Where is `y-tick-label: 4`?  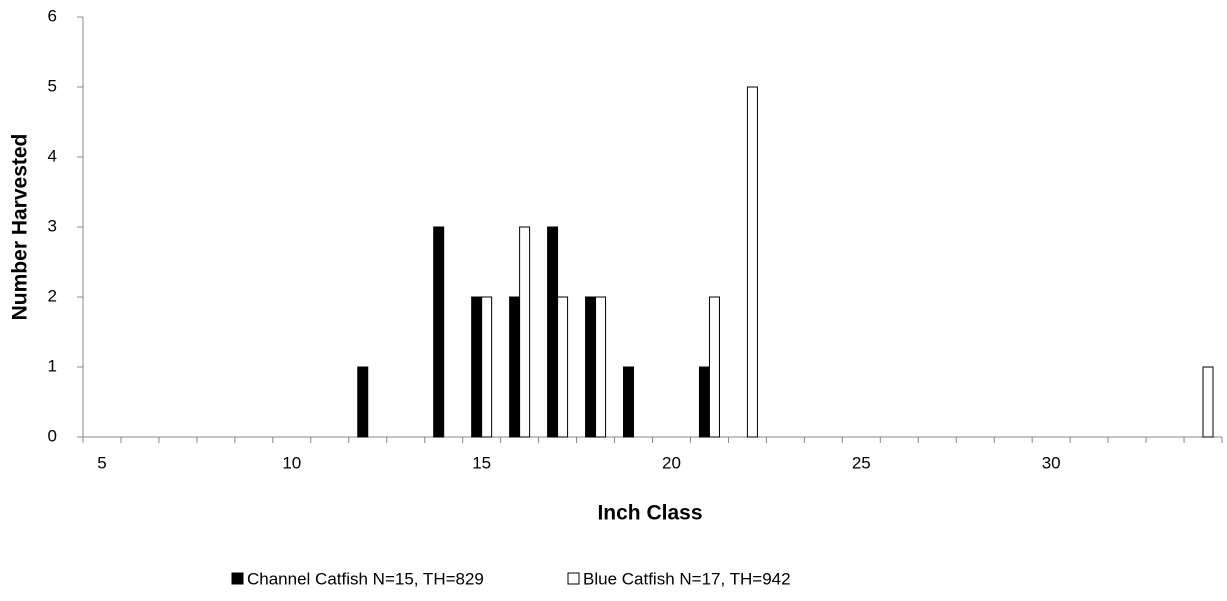
y-tick-label: 4 is located at coordinates (52, 155).